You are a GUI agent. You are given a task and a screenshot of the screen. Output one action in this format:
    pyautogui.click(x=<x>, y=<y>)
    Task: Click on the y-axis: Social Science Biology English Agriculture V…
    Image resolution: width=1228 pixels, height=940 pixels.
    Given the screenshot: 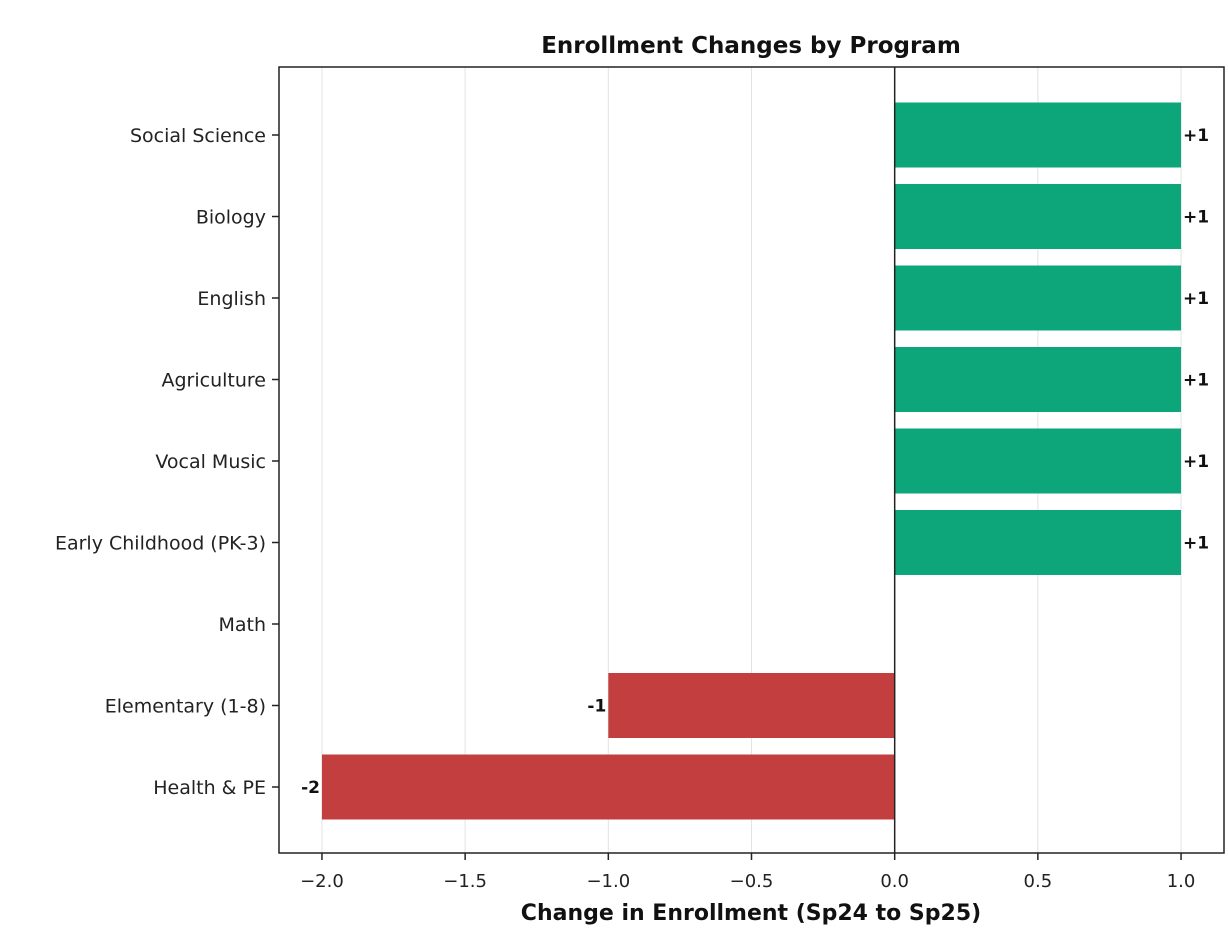 What is the action you would take?
    pyautogui.click(x=167, y=462)
    